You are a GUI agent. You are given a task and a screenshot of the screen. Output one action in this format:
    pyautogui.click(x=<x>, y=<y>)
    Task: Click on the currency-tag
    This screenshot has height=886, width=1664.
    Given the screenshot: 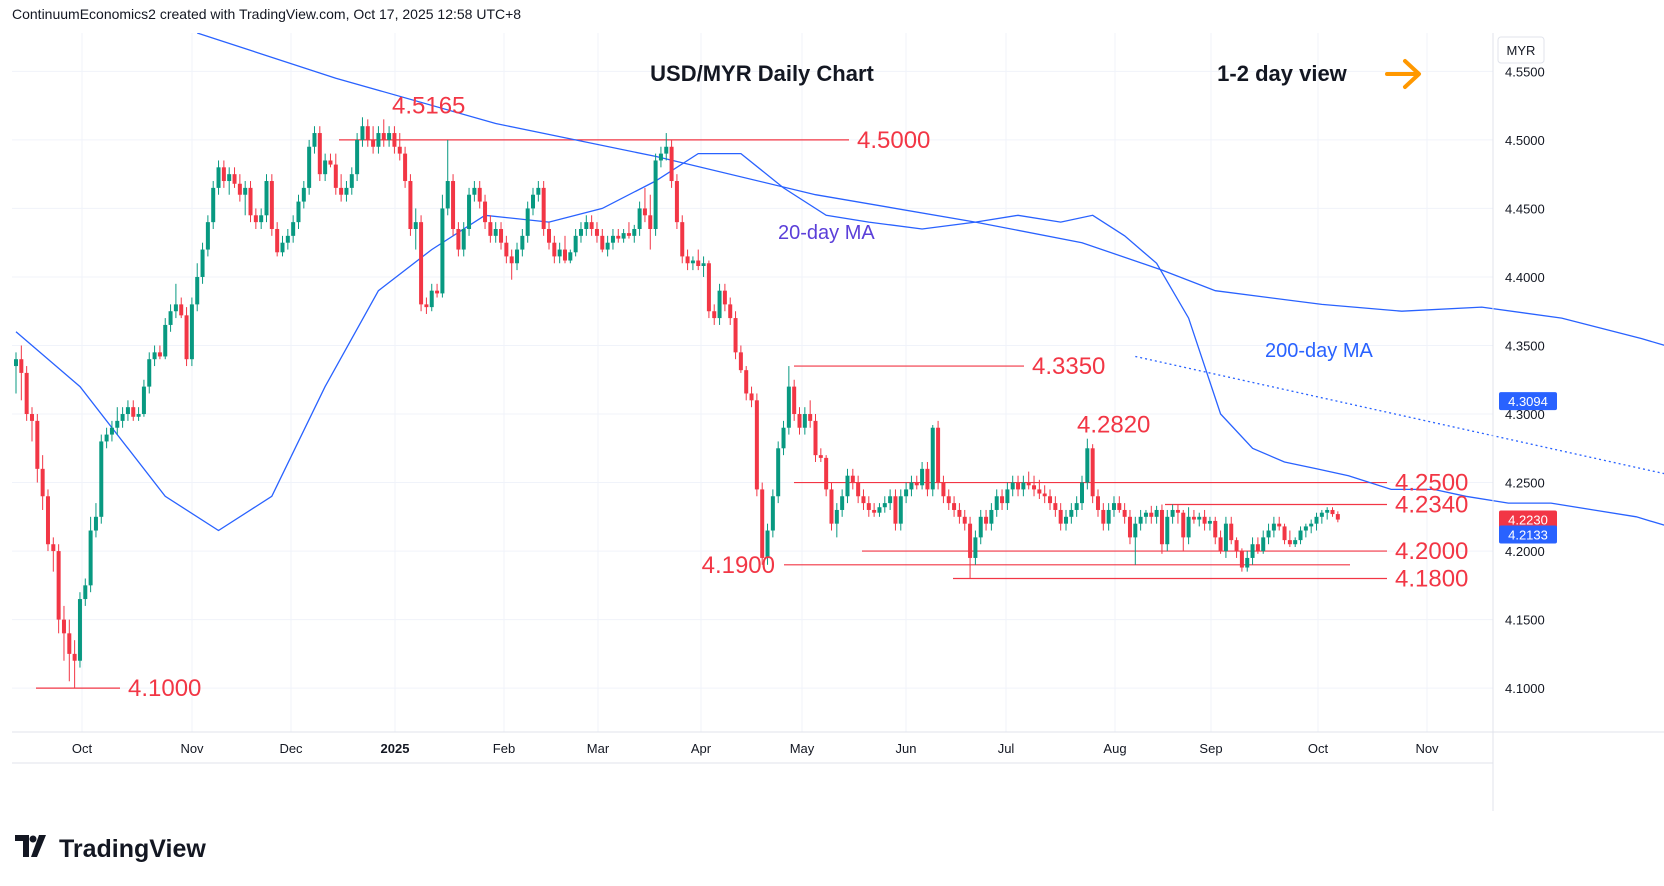 What is the action you would take?
    pyautogui.click(x=1521, y=50)
    